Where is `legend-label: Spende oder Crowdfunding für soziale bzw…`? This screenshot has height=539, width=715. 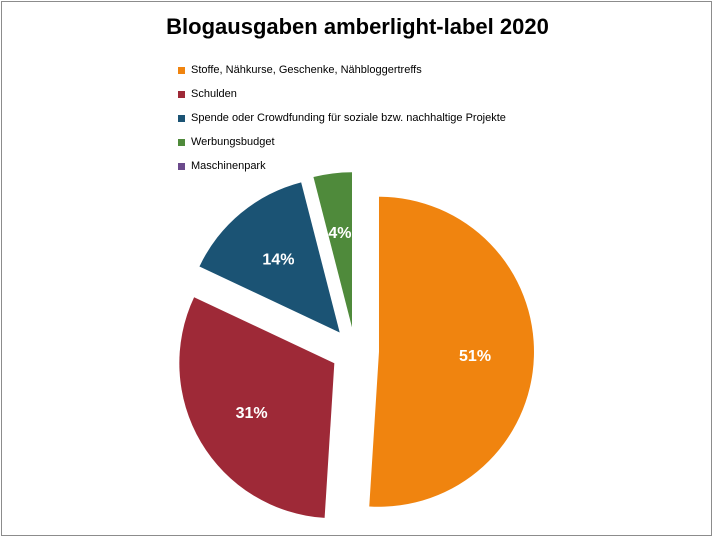 legend-label: Spende oder Crowdfunding für soziale bzw… is located at coordinates (348, 118).